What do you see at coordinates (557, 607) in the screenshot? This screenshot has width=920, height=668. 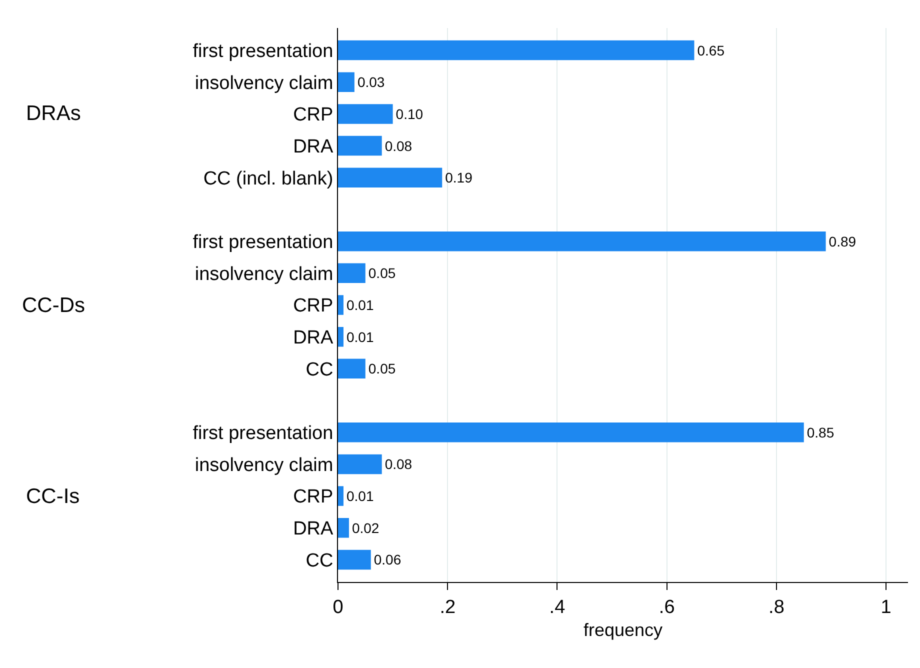 I see `x-tick-label: .4` at bounding box center [557, 607].